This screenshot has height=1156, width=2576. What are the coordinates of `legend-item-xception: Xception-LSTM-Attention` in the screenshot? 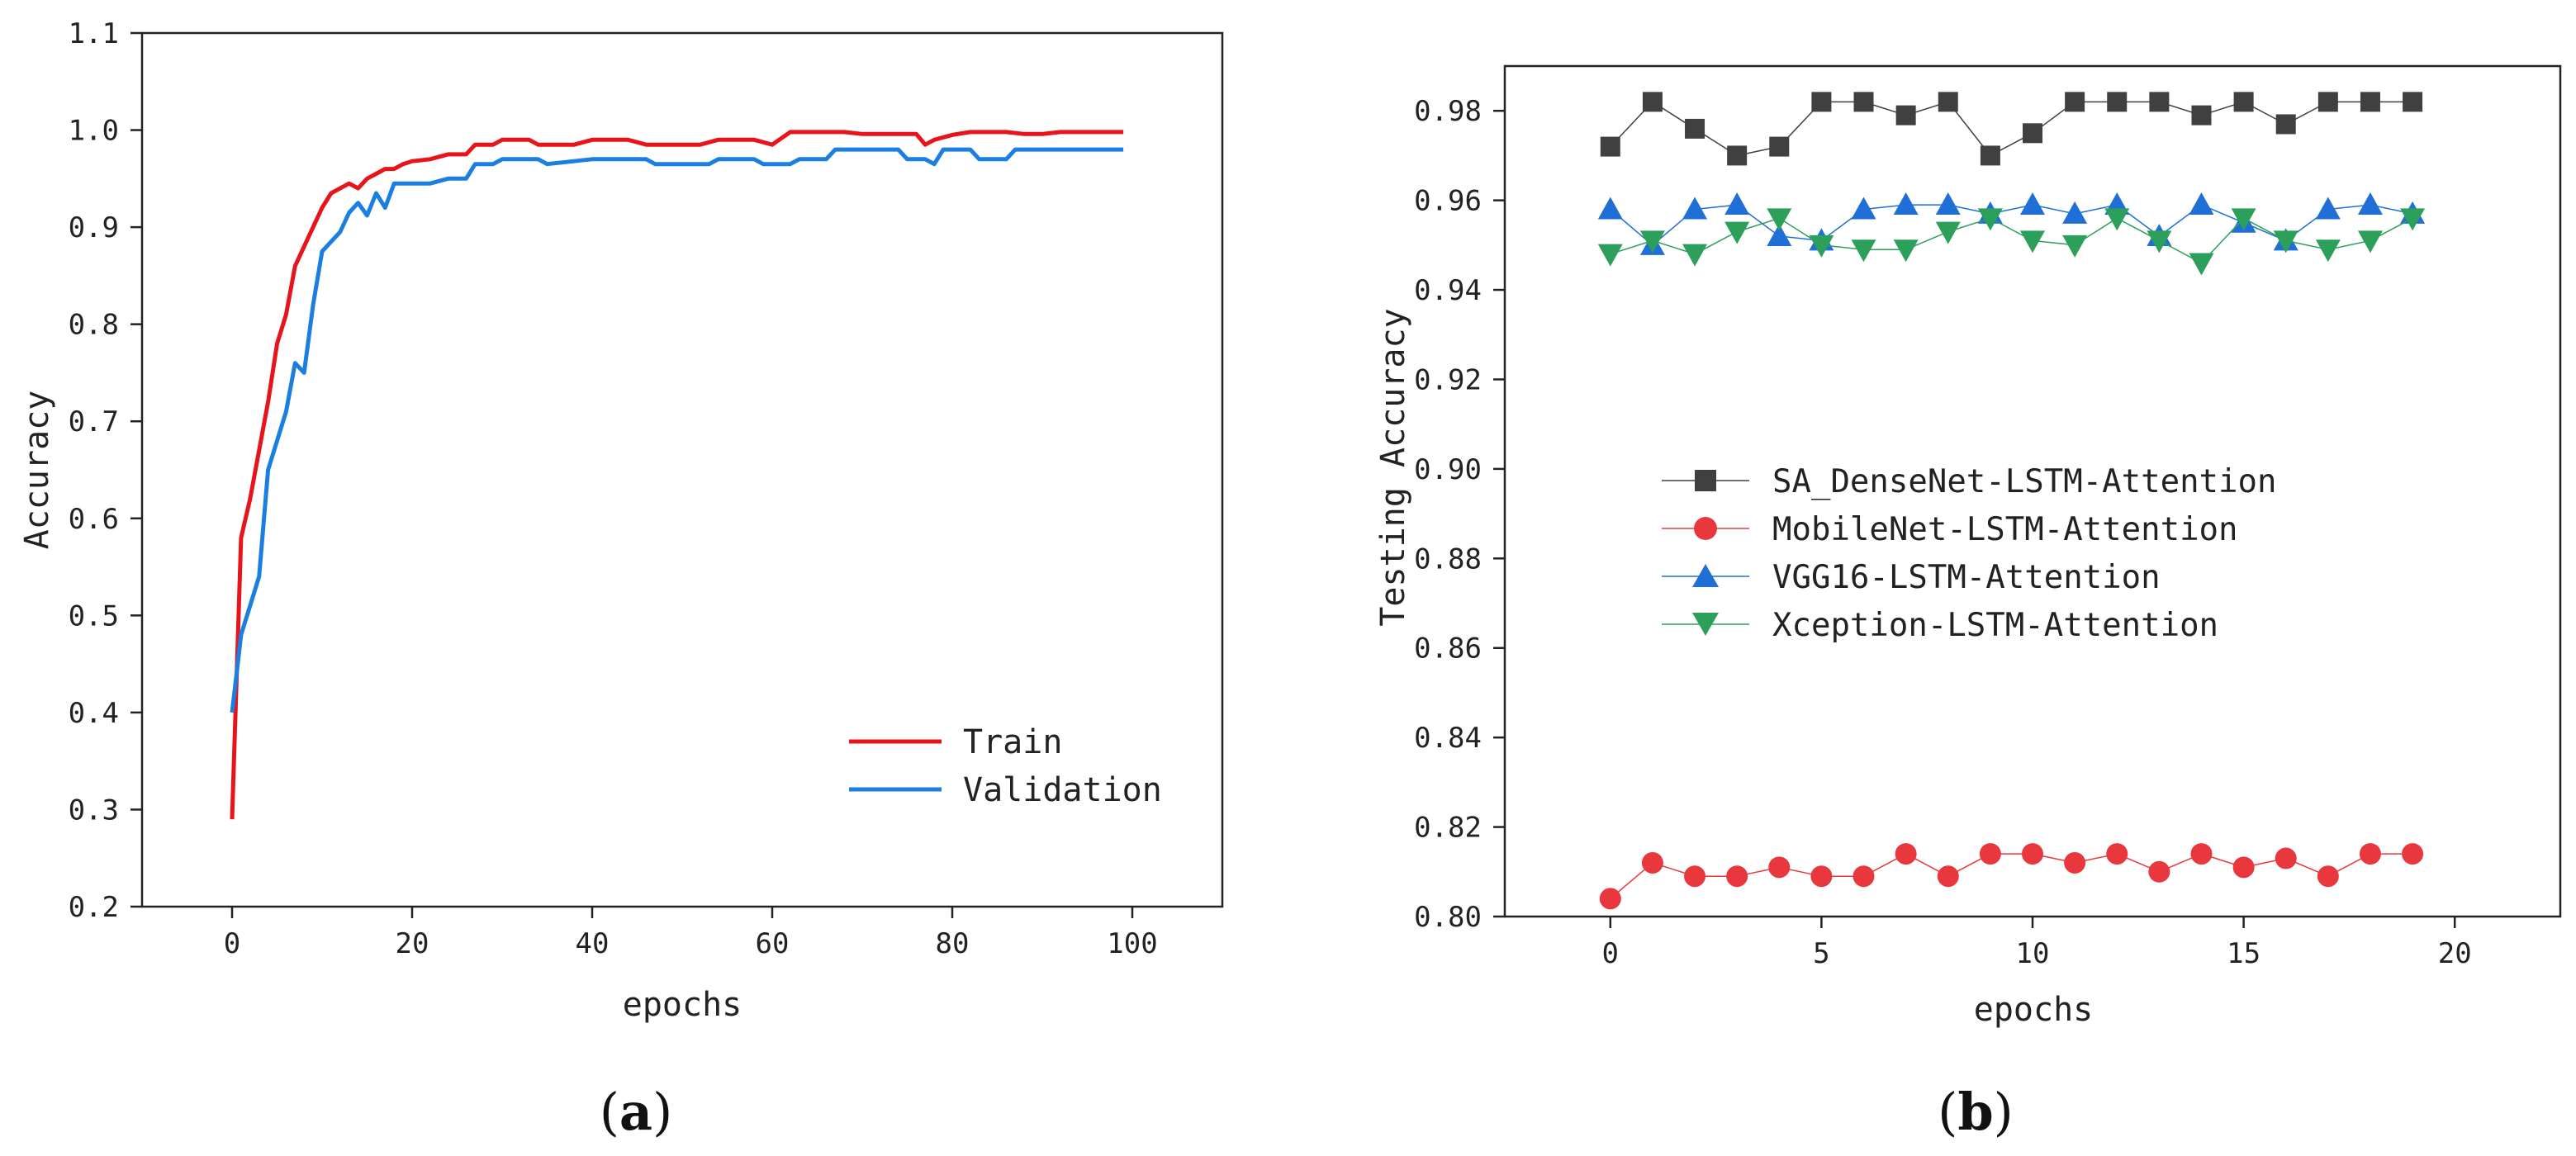 It's located at (1940, 625).